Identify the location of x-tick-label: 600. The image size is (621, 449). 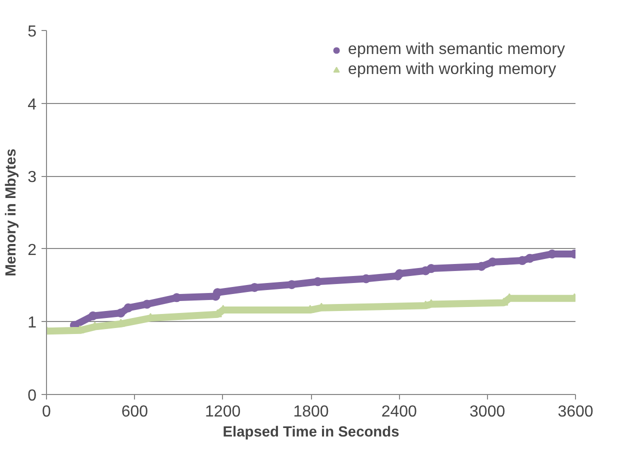
(134, 412).